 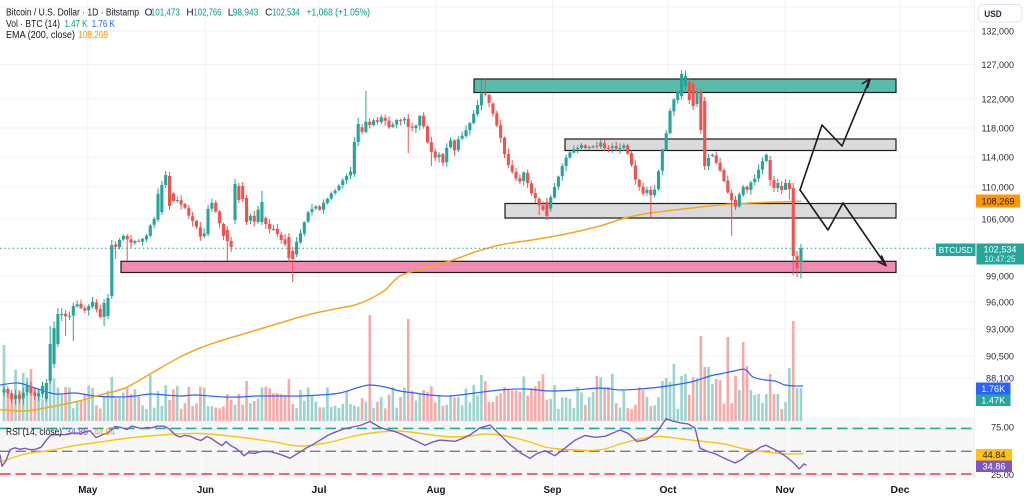 I want to click on svg-text: 101,473, so click(x=165, y=13).